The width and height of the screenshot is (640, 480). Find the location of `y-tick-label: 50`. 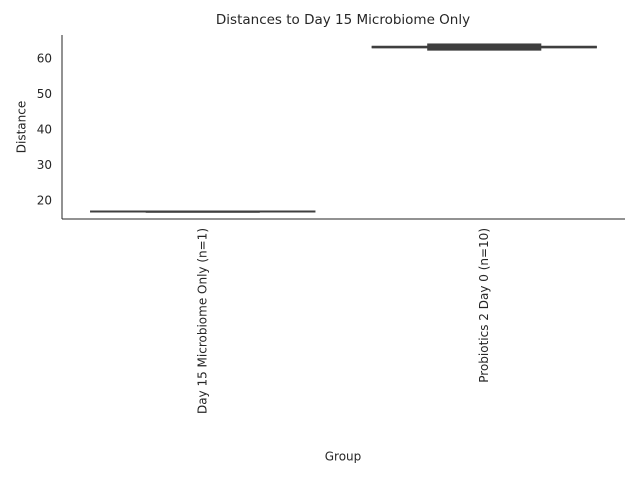

y-tick-label: 50 is located at coordinates (44, 94).